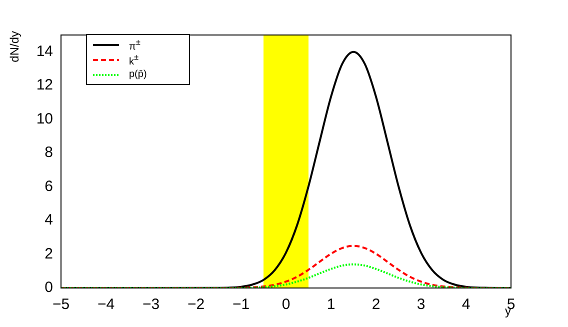  What do you see at coordinates (48, 153) in the screenshot?
I see `y-tick-label: 8` at bounding box center [48, 153].